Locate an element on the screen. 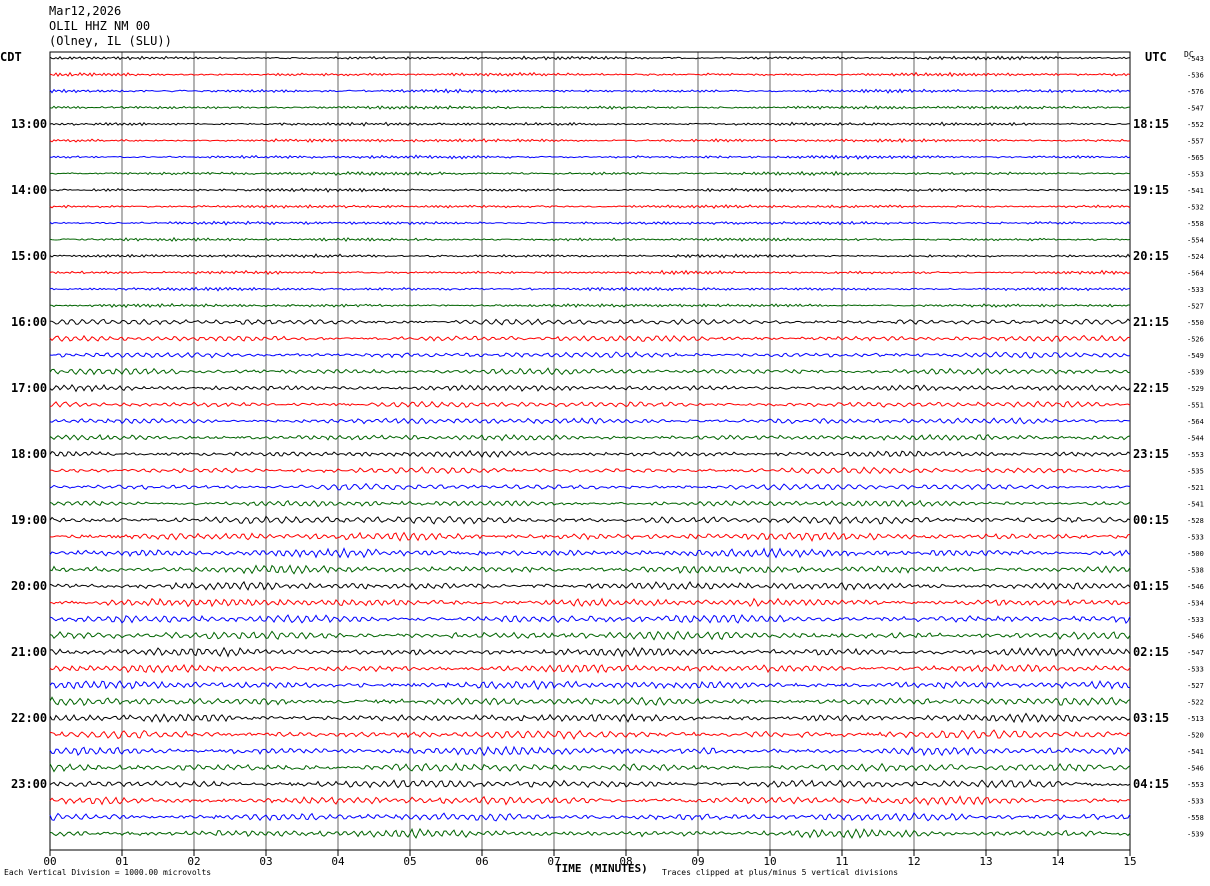 This screenshot has width=1210, height=886. x-axis-title: TIME (MINUTES) is located at coordinates (601, 868).